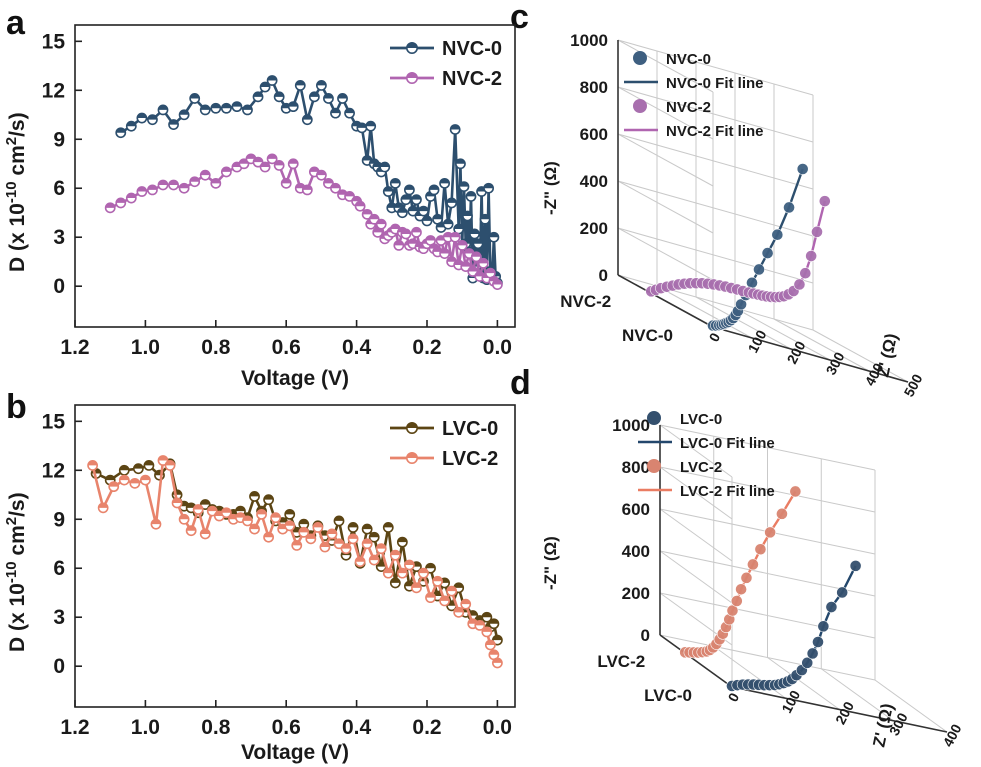  Describe the element at coordinates (952, 735) in the screenshot. I see `x-tick-label: 400` at that location.